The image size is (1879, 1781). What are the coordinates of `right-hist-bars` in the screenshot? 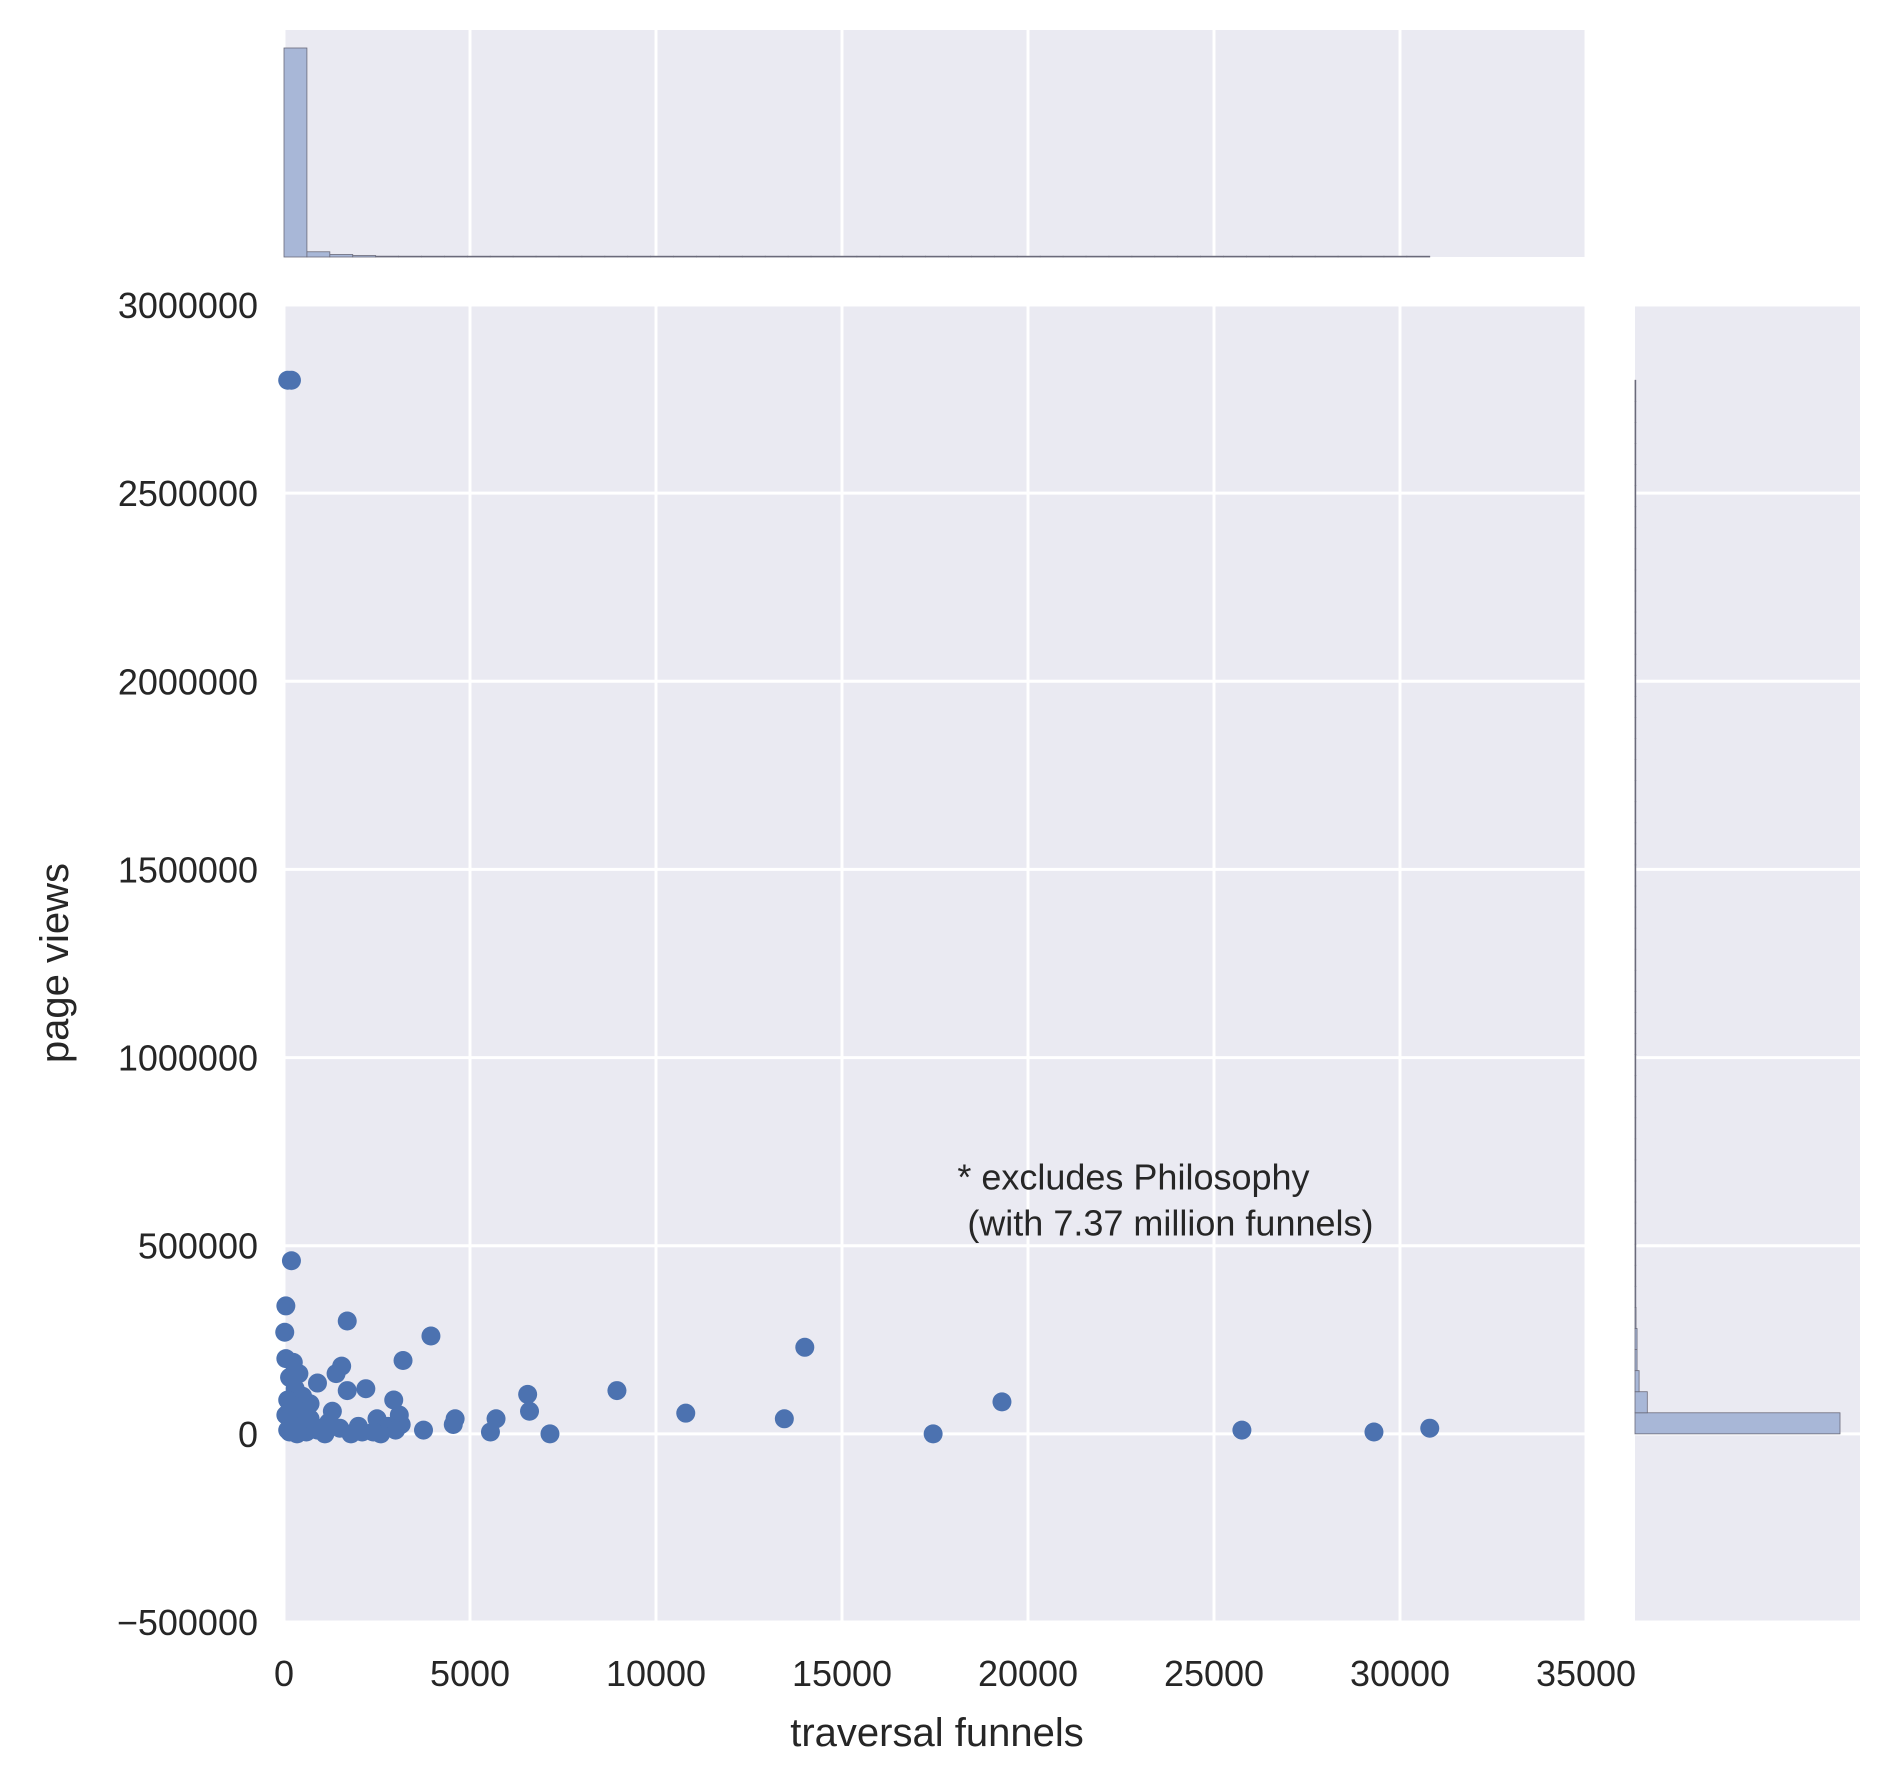 It's located at (1737, 907).